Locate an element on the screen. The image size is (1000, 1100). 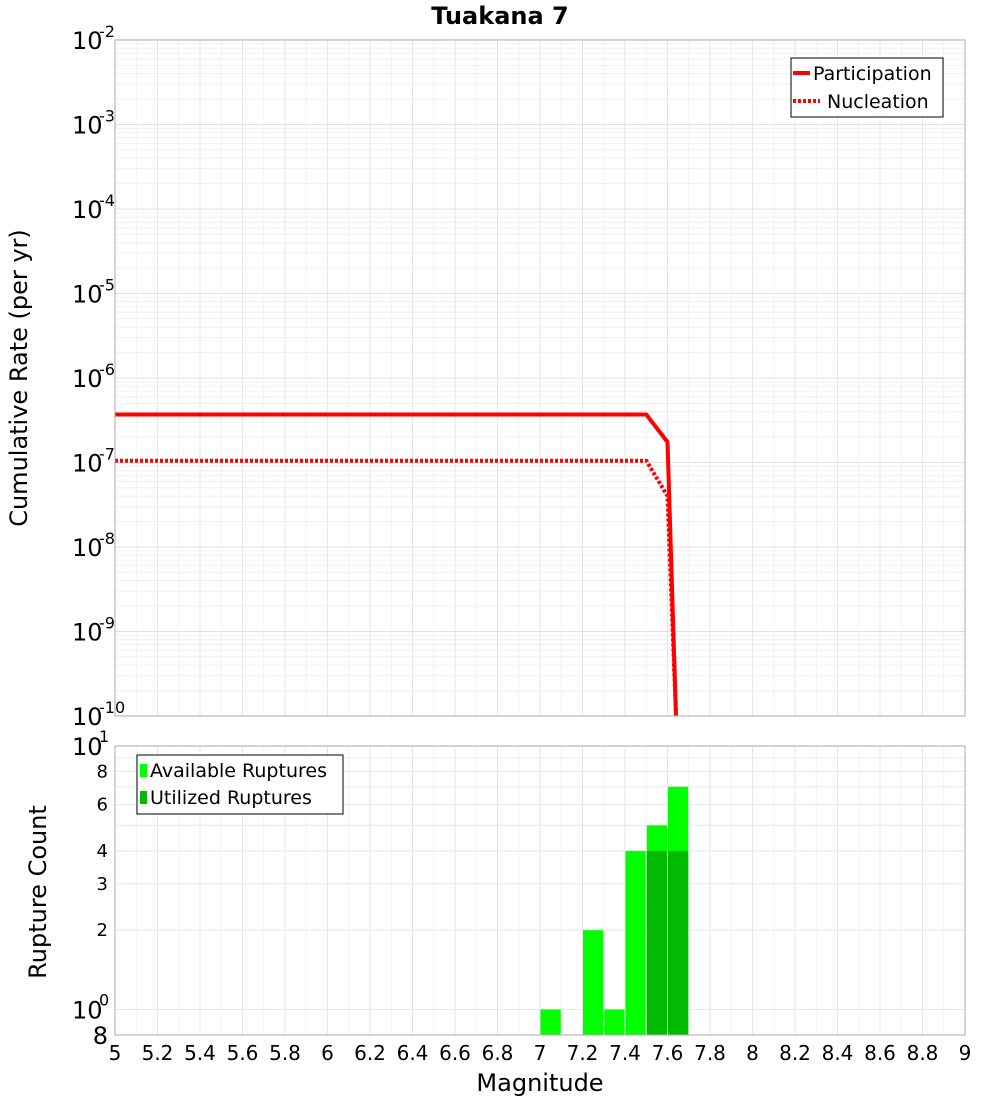
legend-available-label: Available Ruptures is located at coordinates (238, 771).